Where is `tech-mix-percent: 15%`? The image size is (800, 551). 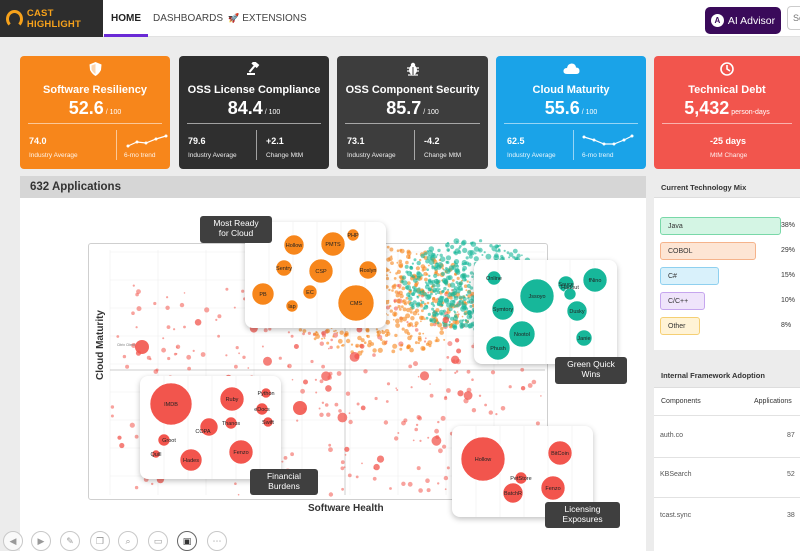
tech-mix-percent: 15% is located at coordinates (788, 275).